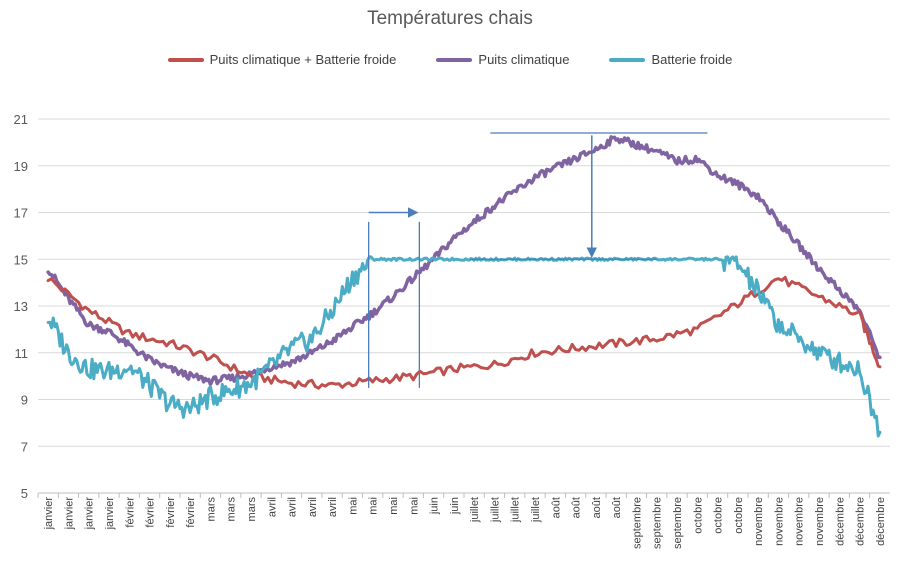 This screenshot has height=581, width=900. Describe the element at coordinates (24, 493) in the screenshot. I see `y-tick-label: 5` at that location.